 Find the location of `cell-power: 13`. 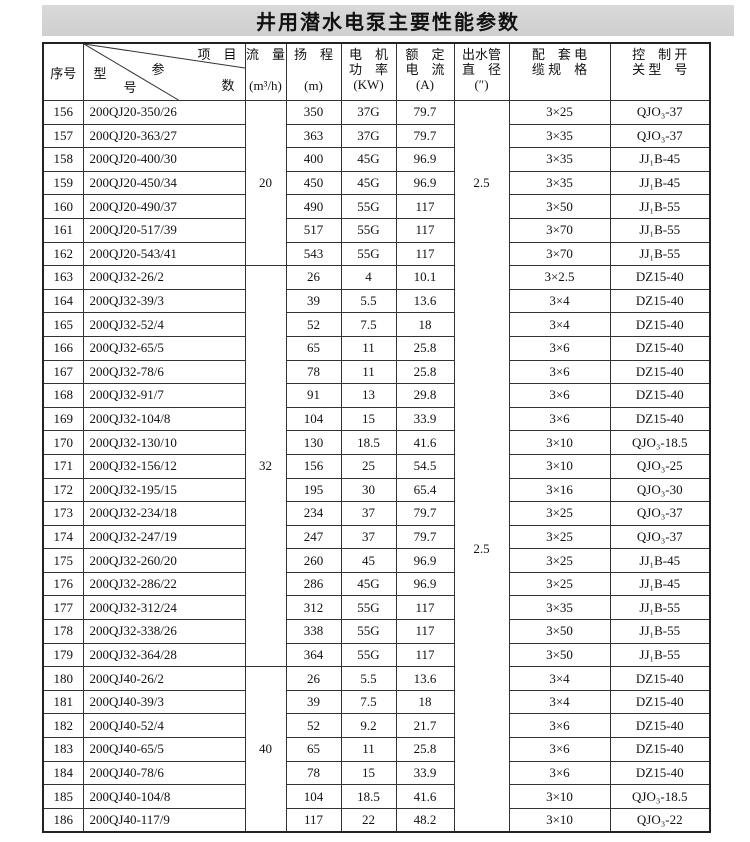

cell-power: 13 is located at coordinates (368, 395).